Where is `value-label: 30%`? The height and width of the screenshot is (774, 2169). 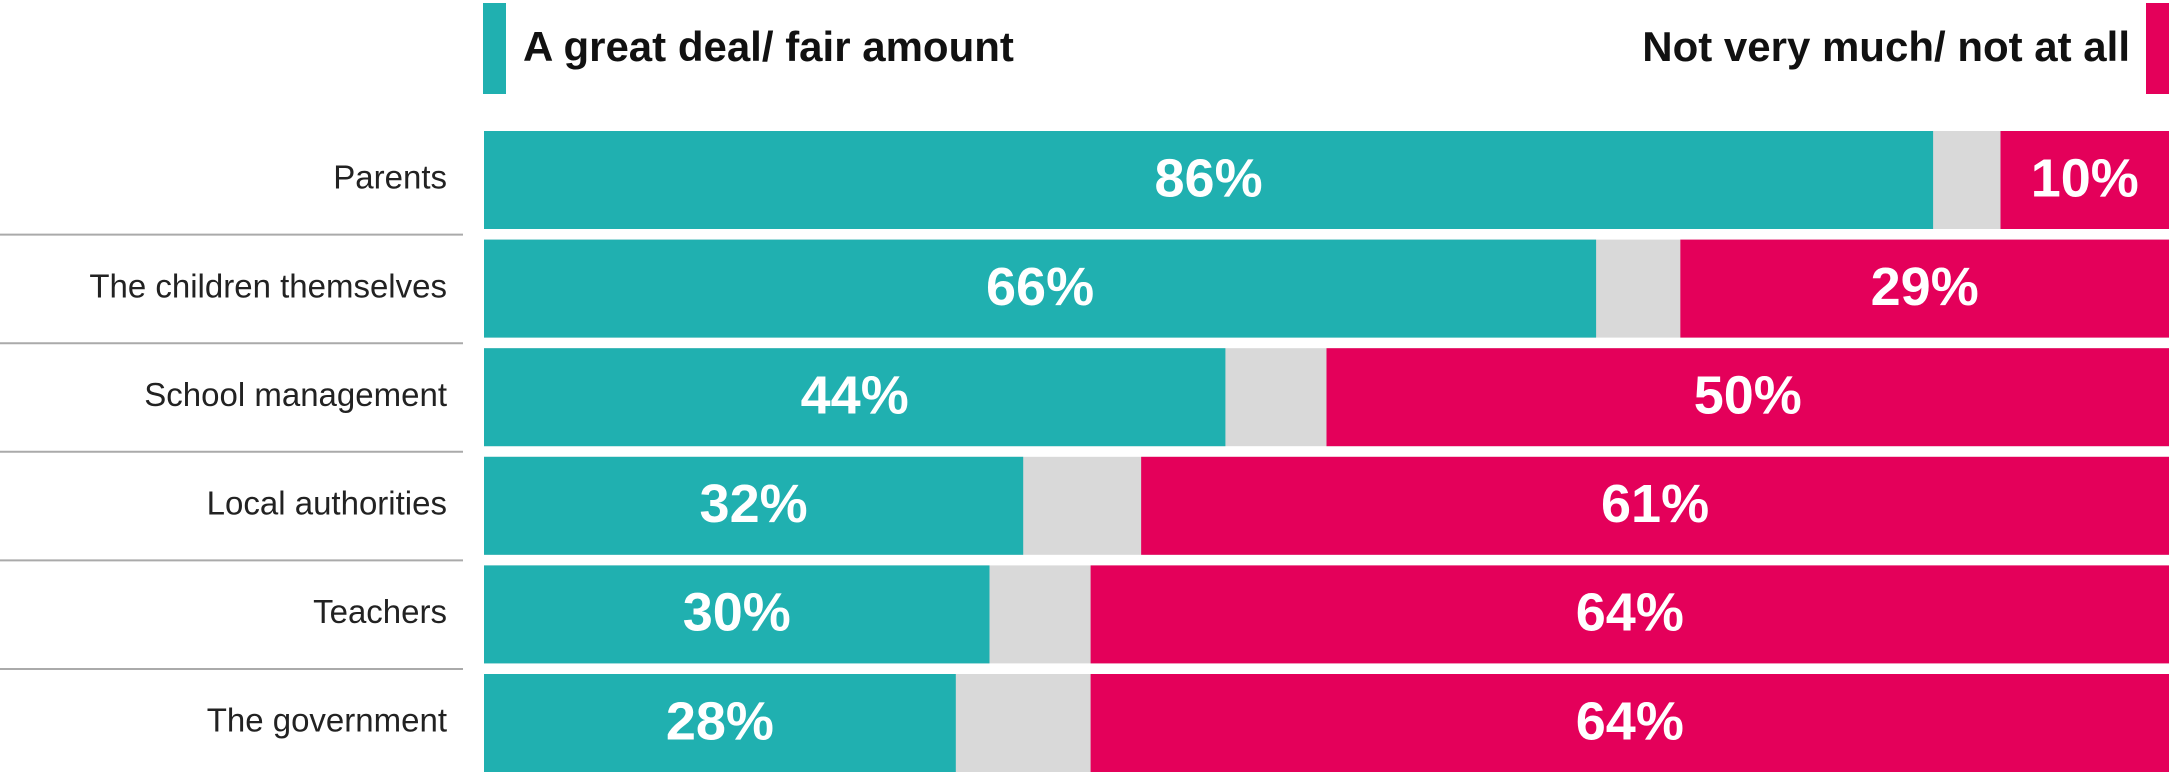 value-label: 30% is located at coordinates (737, 613).